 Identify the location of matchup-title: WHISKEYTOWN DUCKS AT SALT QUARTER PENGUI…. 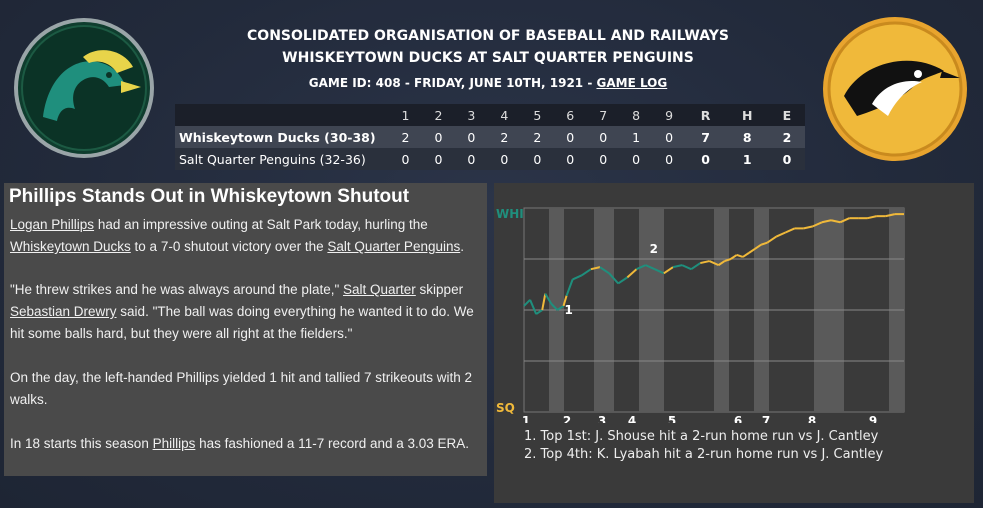
(488, 58).